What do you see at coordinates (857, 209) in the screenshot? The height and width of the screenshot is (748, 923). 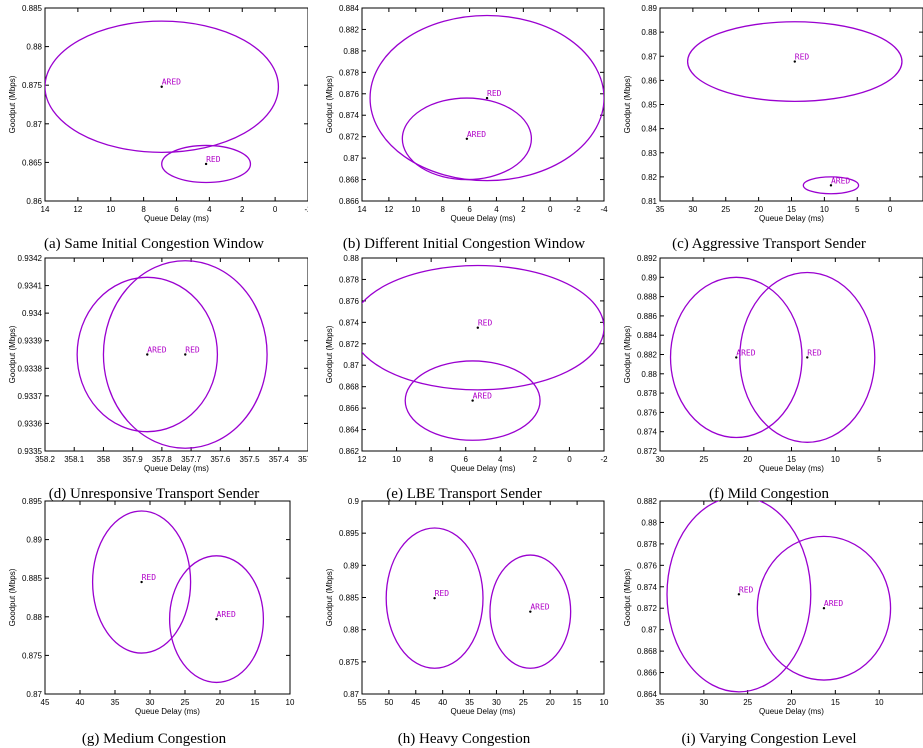 I see `x-tick-label: 5` at bounding box center [857, 209].